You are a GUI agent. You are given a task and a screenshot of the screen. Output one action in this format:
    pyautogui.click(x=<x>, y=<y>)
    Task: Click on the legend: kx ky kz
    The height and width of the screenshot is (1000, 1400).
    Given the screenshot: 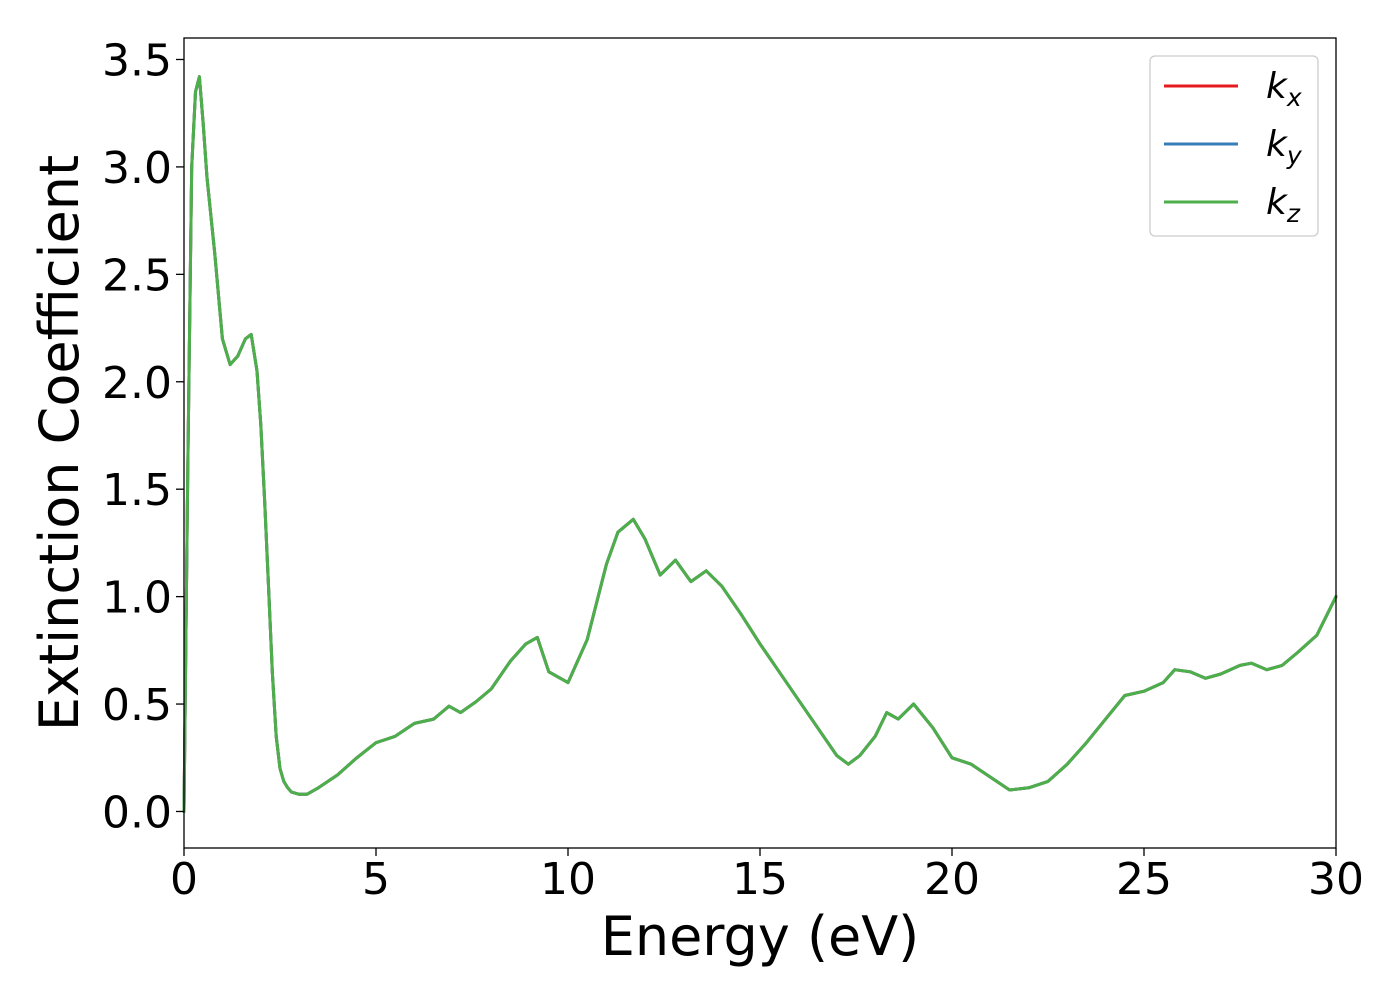 What is the action you would take?
    pyautogui.click(x=1234, y=146)
    